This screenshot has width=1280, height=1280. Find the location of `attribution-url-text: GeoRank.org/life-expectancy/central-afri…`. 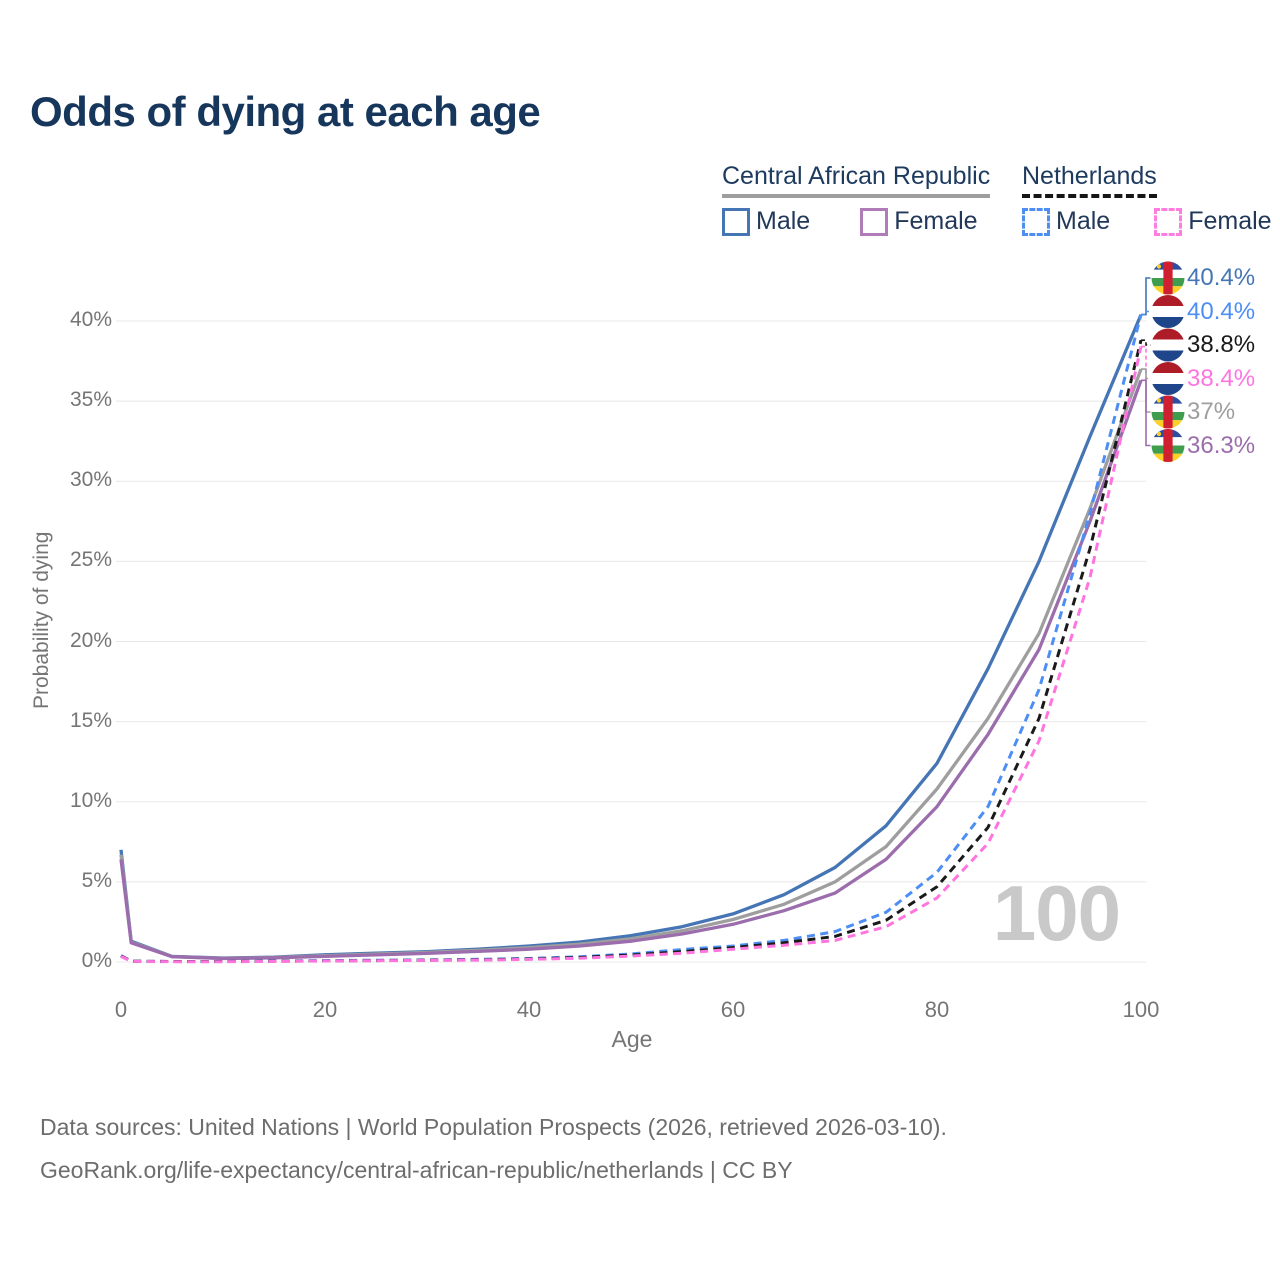

attribution-url-text: GeoRank.org/life-expectancy/central-afri… is located at coordinates (416, 1170).